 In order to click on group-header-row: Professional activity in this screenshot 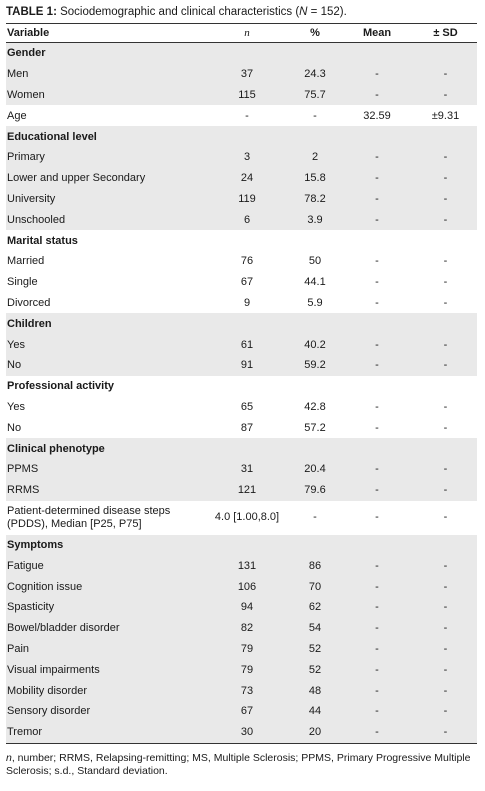, I will do `click(241, 386)`.